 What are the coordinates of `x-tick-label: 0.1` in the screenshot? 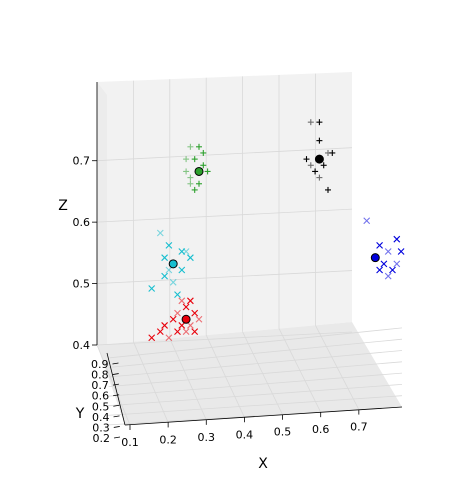 It's located at (130, 442).